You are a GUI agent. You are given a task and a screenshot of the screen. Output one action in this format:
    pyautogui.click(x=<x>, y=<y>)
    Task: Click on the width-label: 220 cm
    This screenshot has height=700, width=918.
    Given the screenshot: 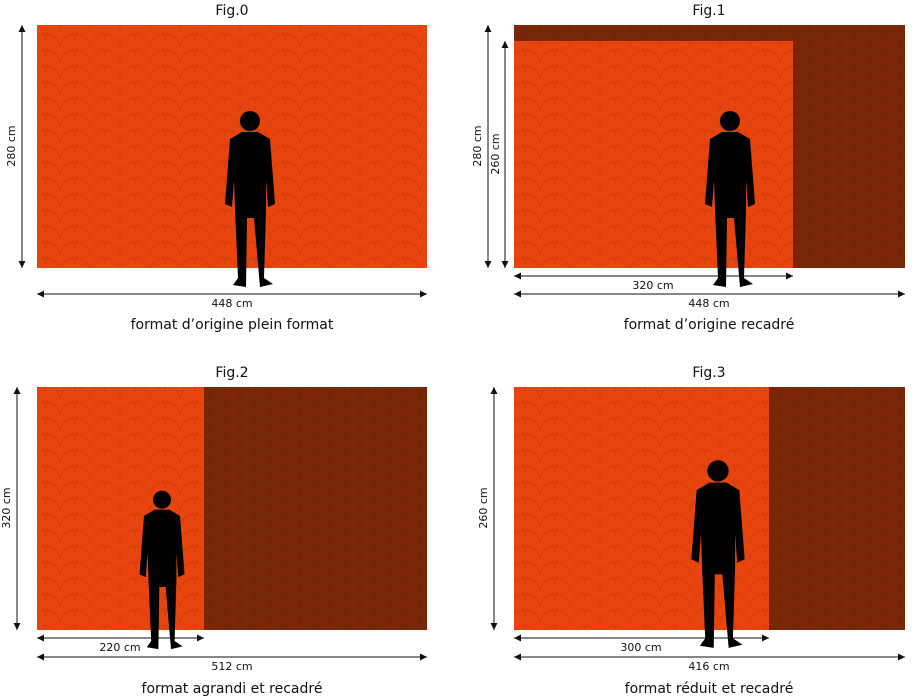 What is the action you would take?
    pyautogui.click(x=119, y=647)
    